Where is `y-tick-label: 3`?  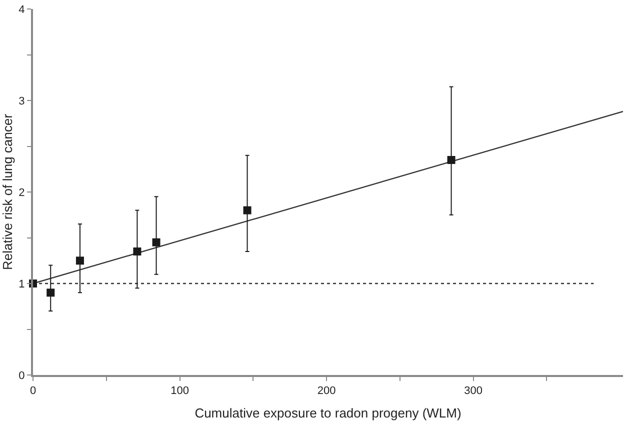
y-tick-label: 3 is located at coordinates (21, 101).